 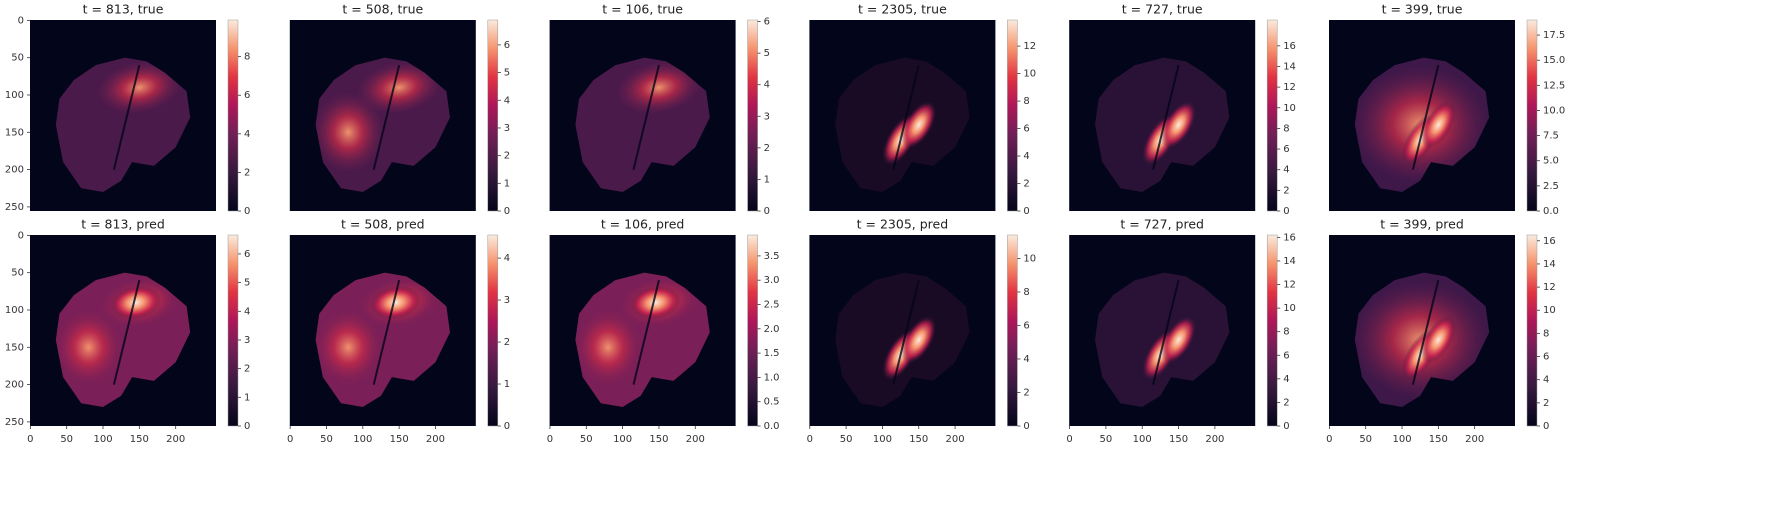 What do you see at coordinates (21, 235) in the screenshot?
I see `y-tick-label: 0` at bounding box center [21, 235].